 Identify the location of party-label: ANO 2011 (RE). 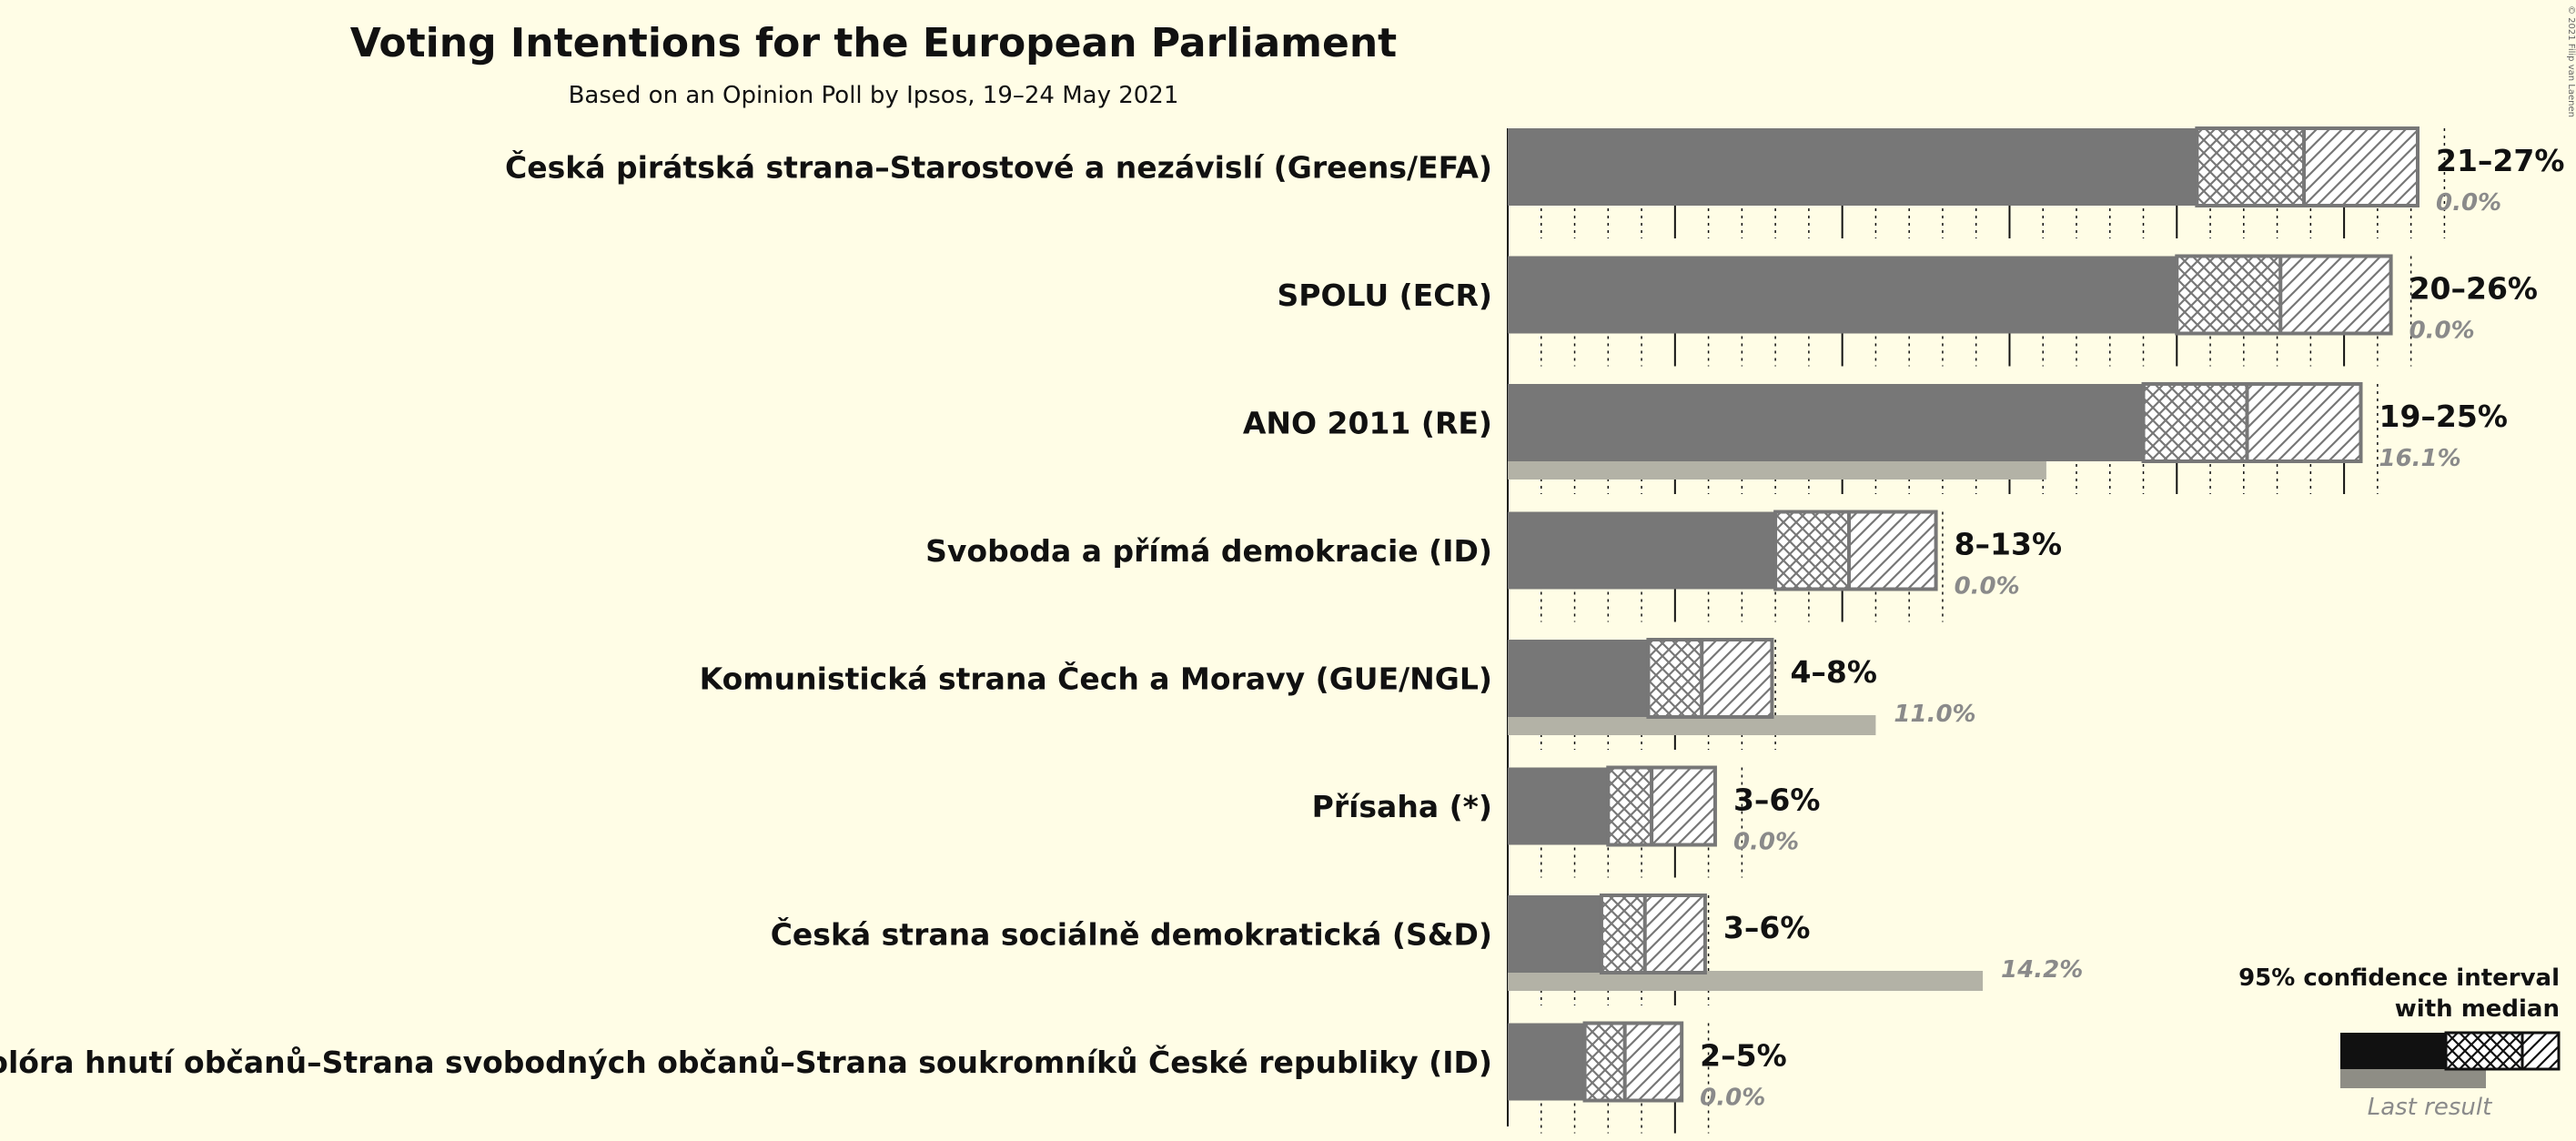
(1367, 423).